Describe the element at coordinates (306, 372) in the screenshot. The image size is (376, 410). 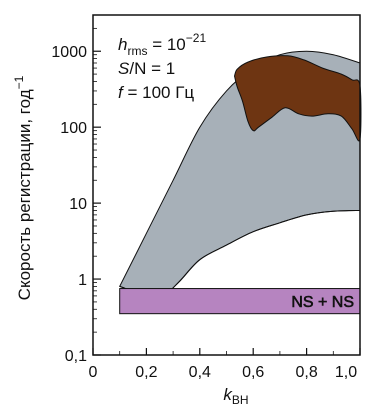
I see `x-tick-label: 0,8` at that location.